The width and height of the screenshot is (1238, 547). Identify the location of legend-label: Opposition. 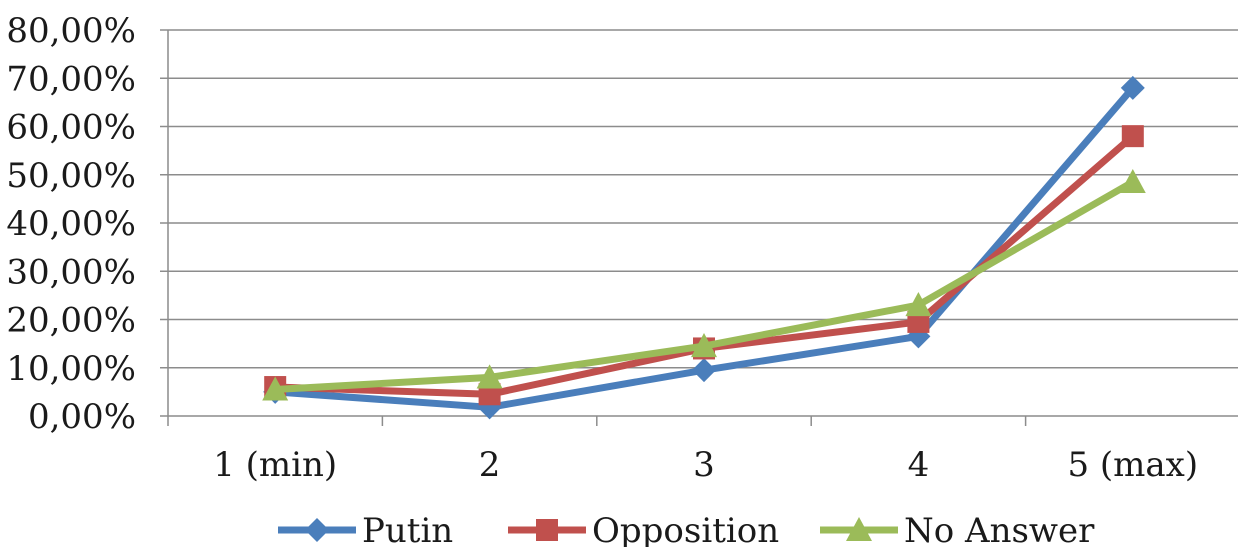
(685, 529).